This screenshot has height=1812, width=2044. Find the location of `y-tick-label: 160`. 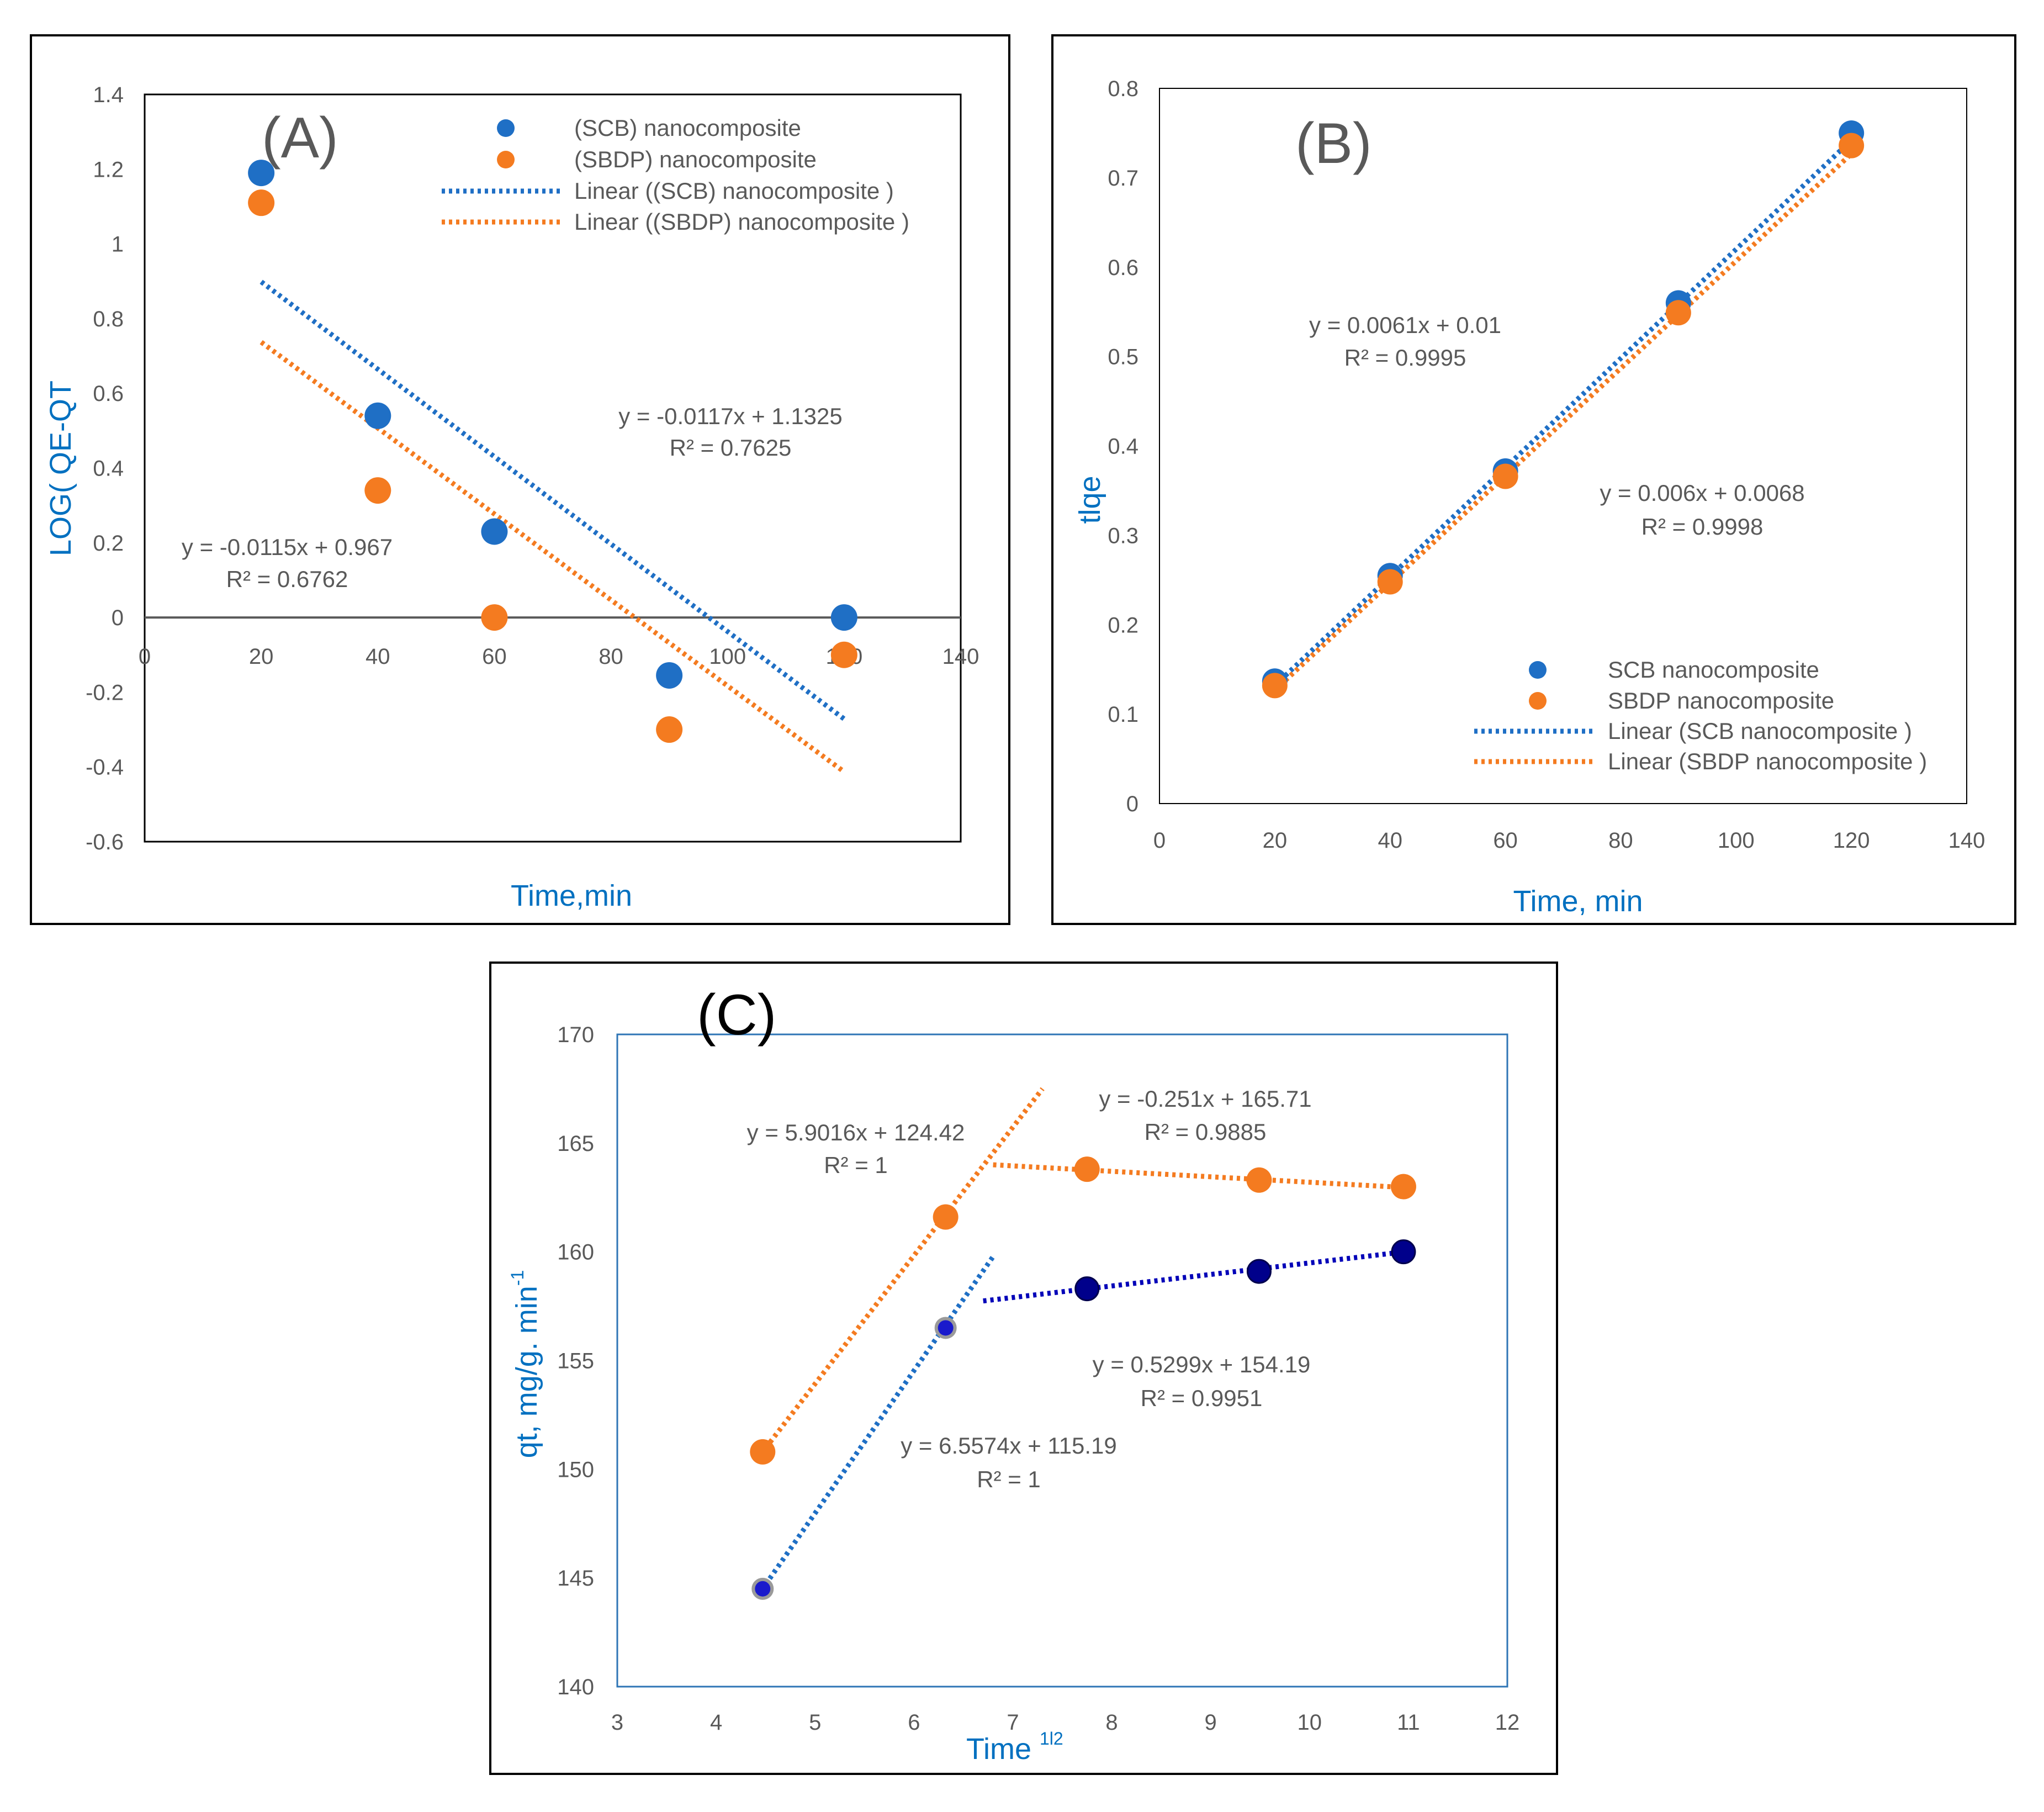

y-tick-label: 160 is located at coordinates (575, 1252).